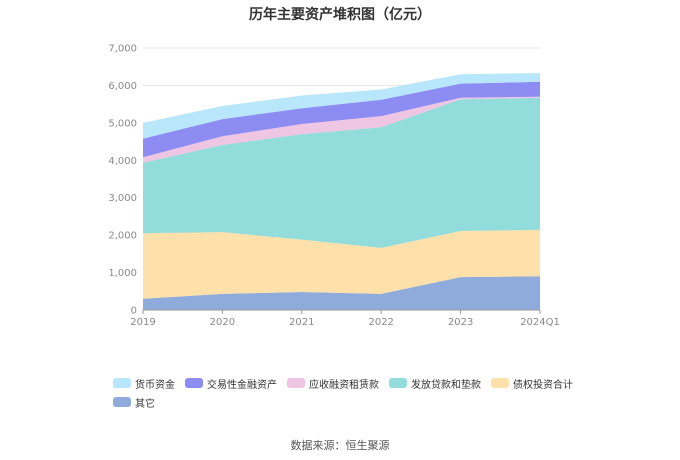 This screenshot has height=460, width=680. Describe the element at coordinates (155, 385) in the screenshot. I see `legend-label: 货币资金` at that location.